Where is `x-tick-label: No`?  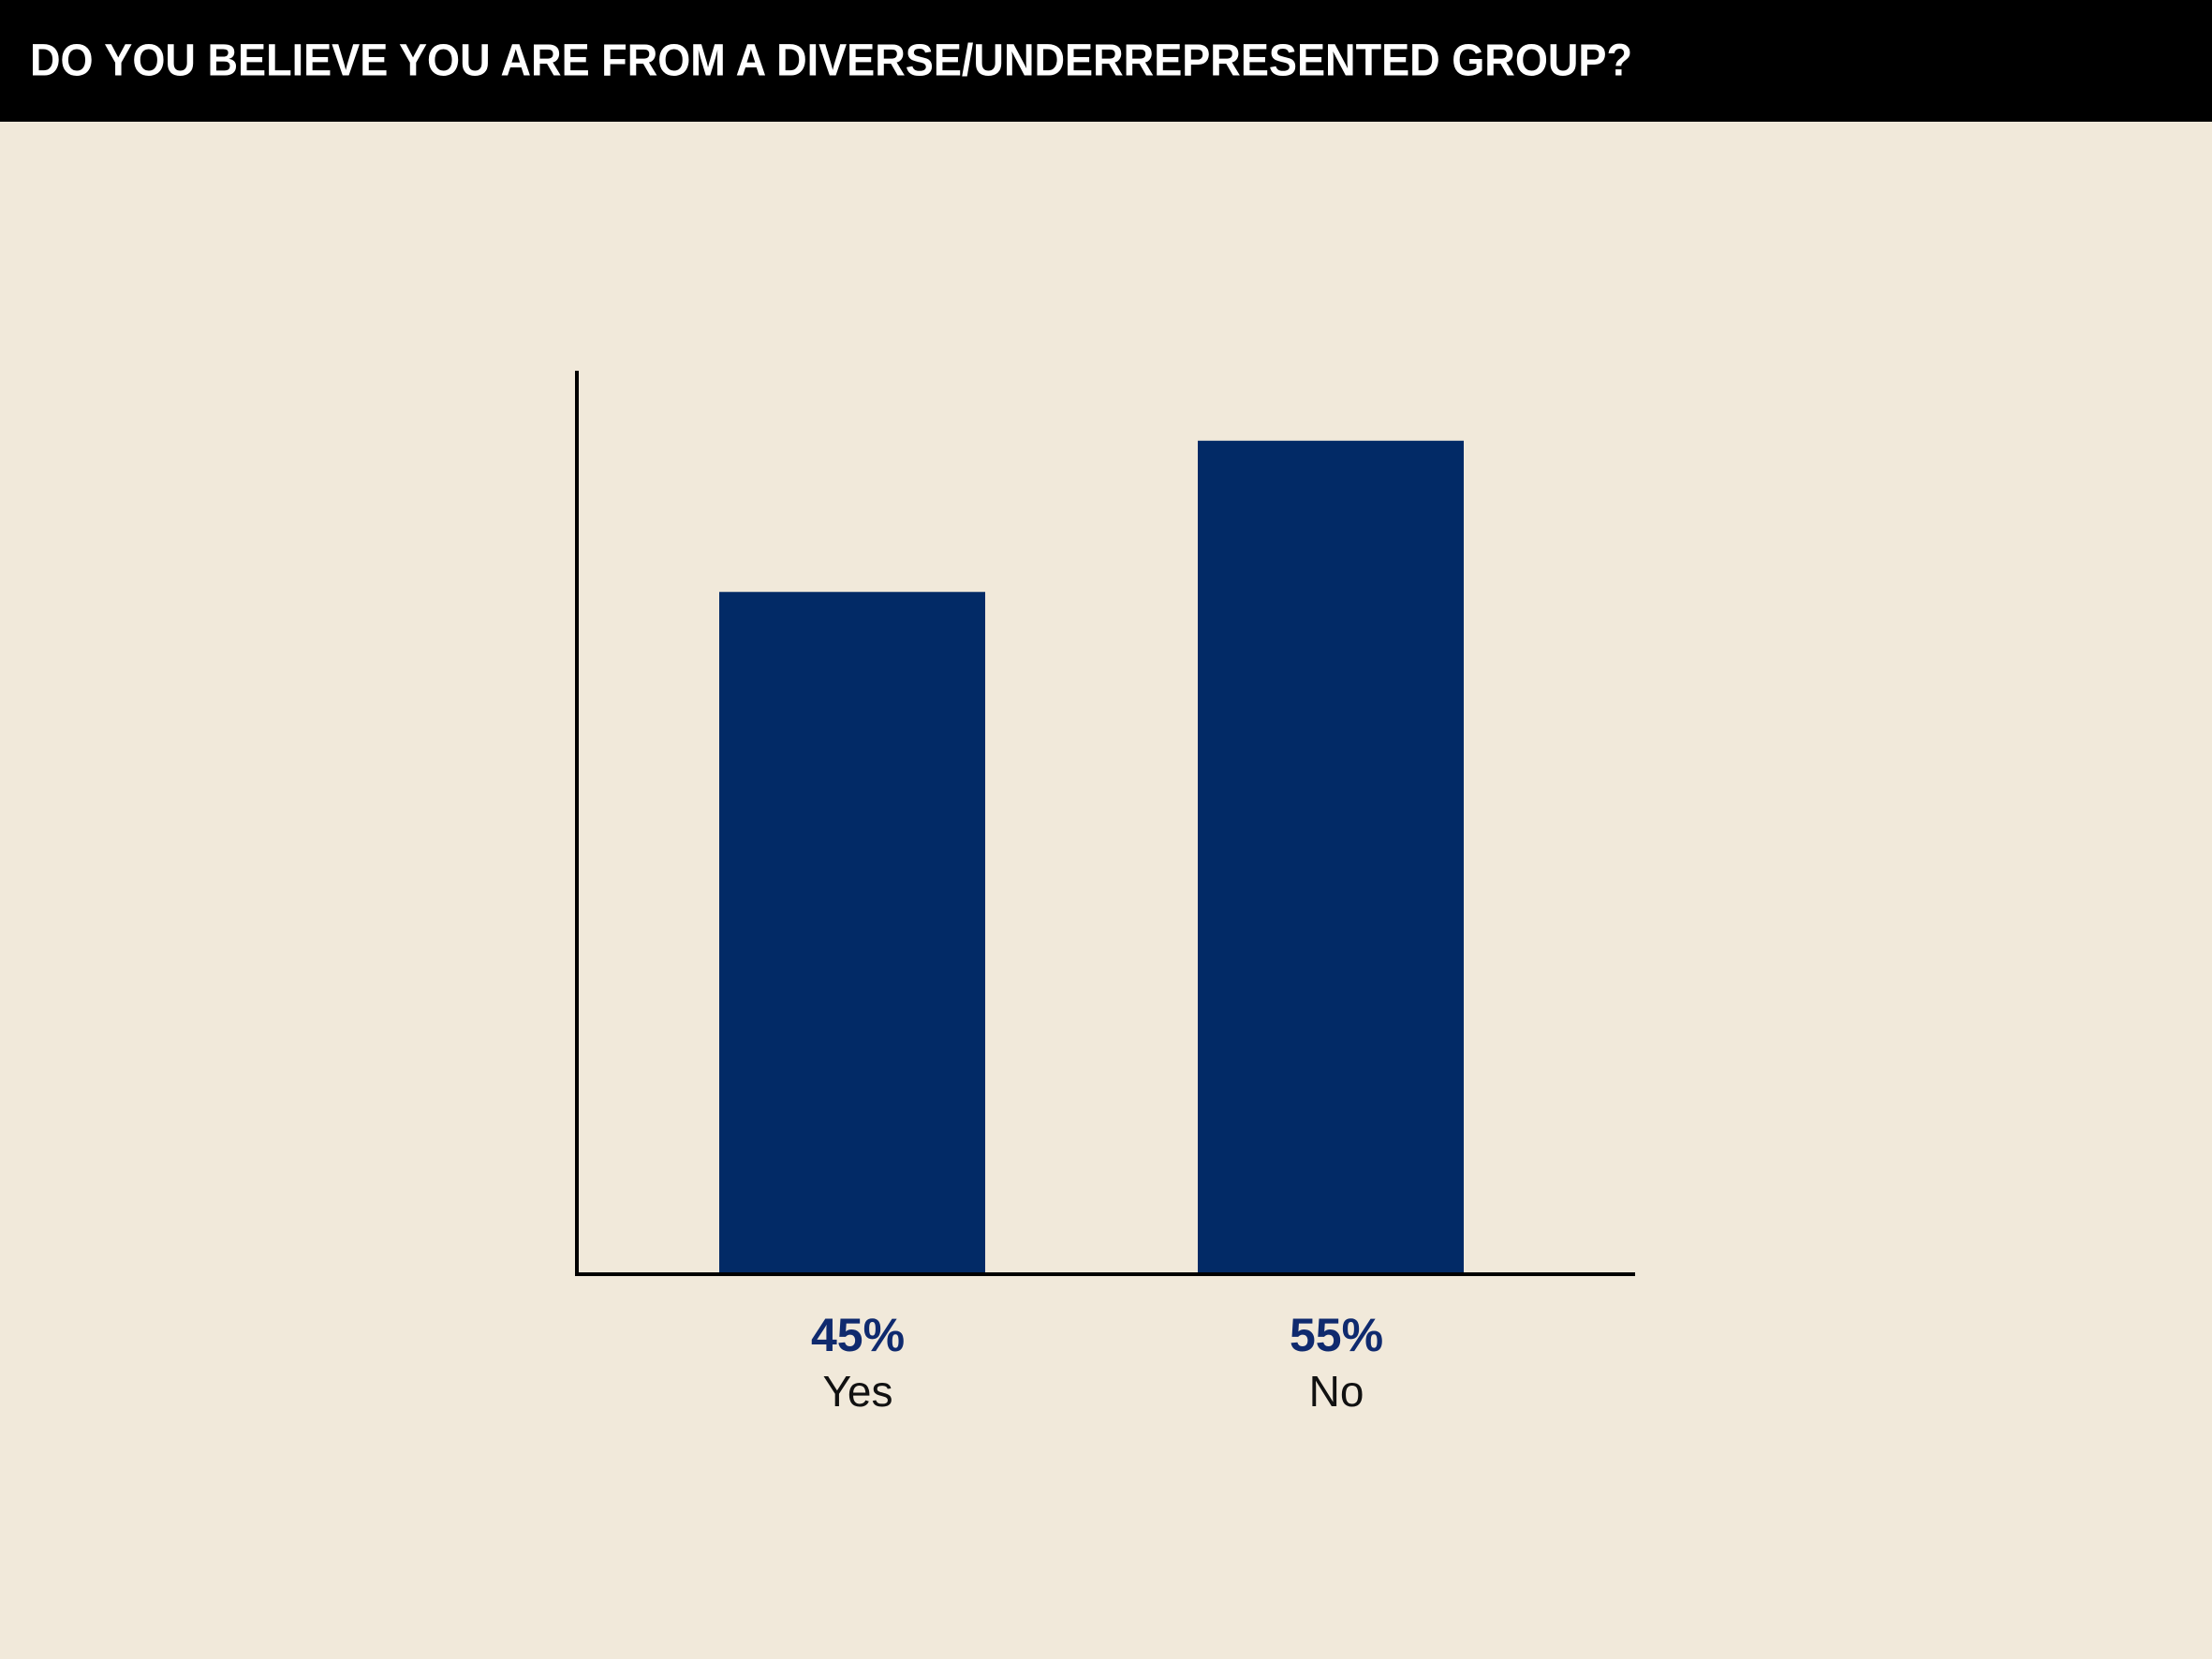 x-tick-label: No is located at coordinates (1337, 1391).